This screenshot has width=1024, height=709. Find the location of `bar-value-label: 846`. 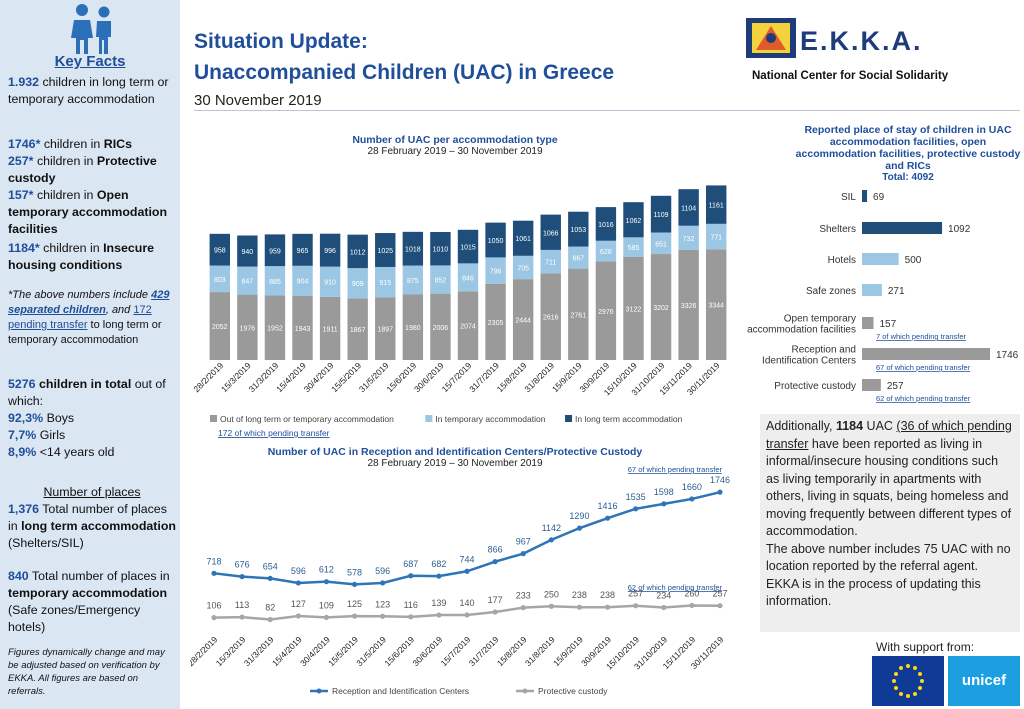

bar-value-label: 846 is located at coordinates (468, 278).